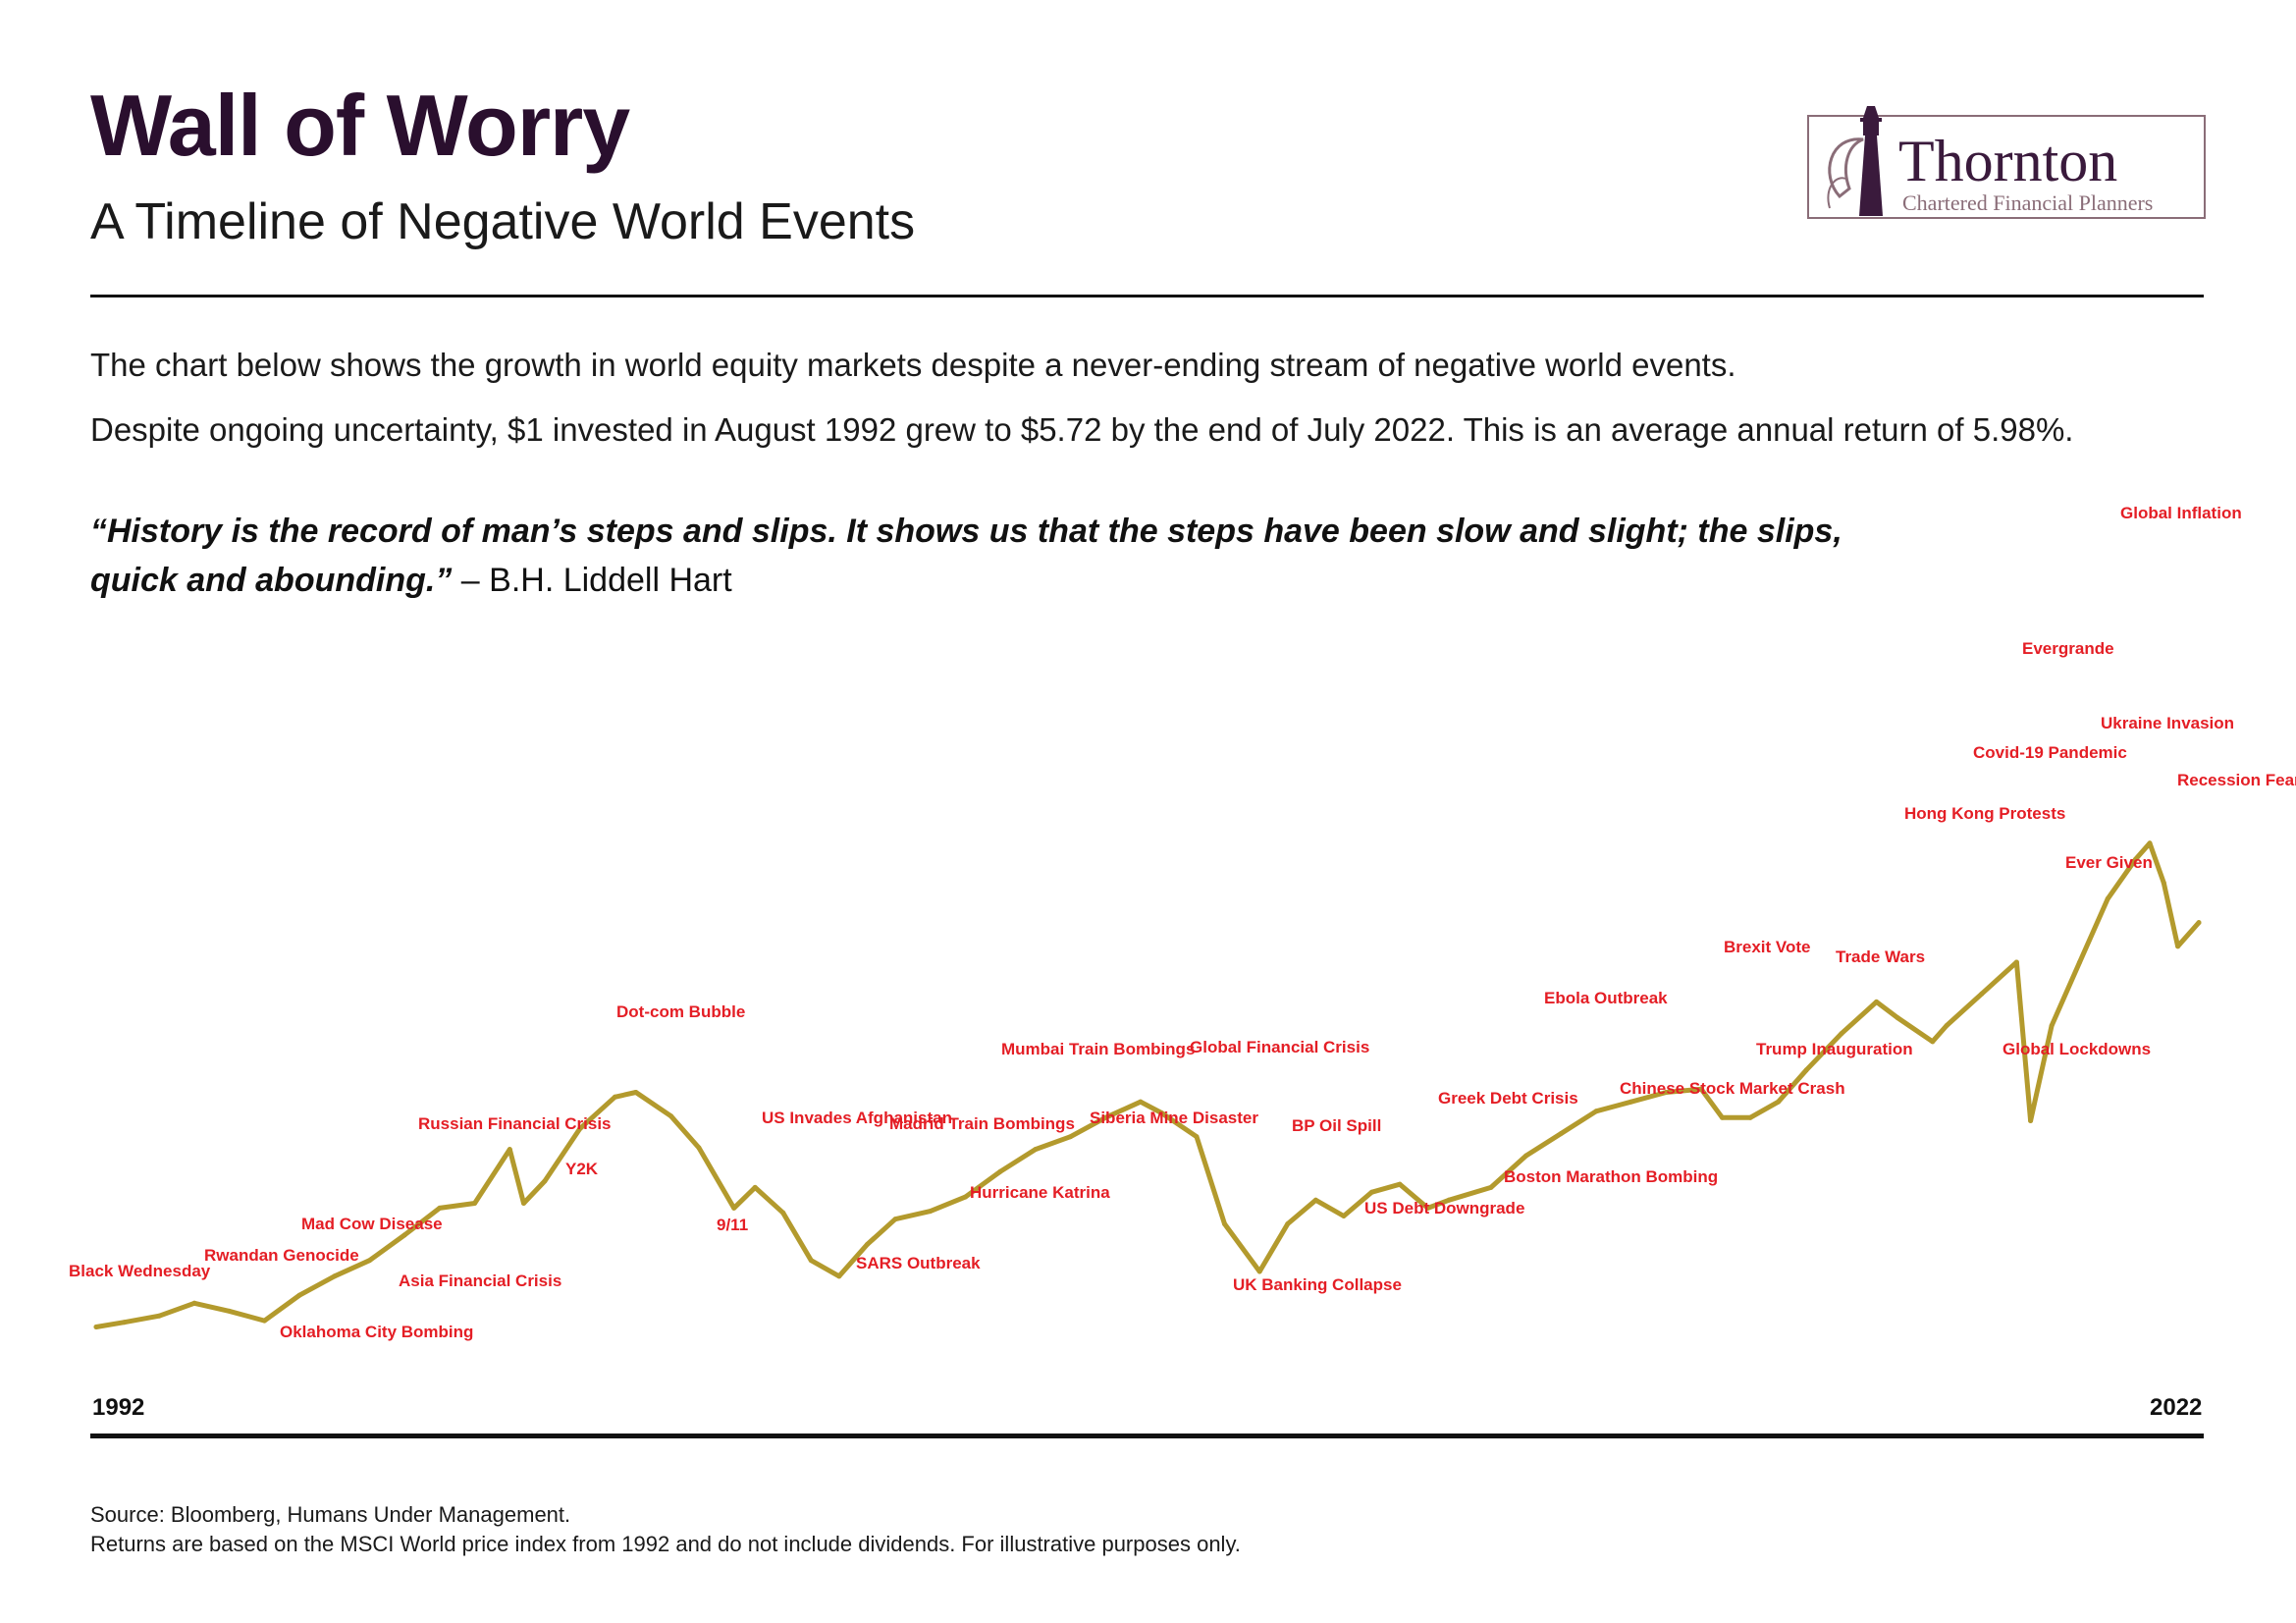 The image size is (2296, 1623). Describe the element at coordinates (503, 221) in the screenshot. I see `page-subtitle: A Timeline of Negative World Events` at that location.